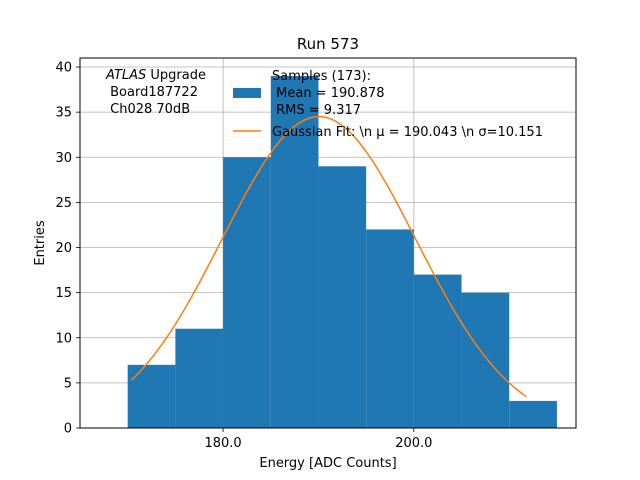 This screenshot has width=640, height=480. What do you see at coordinates (63, 113) in the screenshot?
I see `y-tick-label: 35` at bounding box center [63, 113].